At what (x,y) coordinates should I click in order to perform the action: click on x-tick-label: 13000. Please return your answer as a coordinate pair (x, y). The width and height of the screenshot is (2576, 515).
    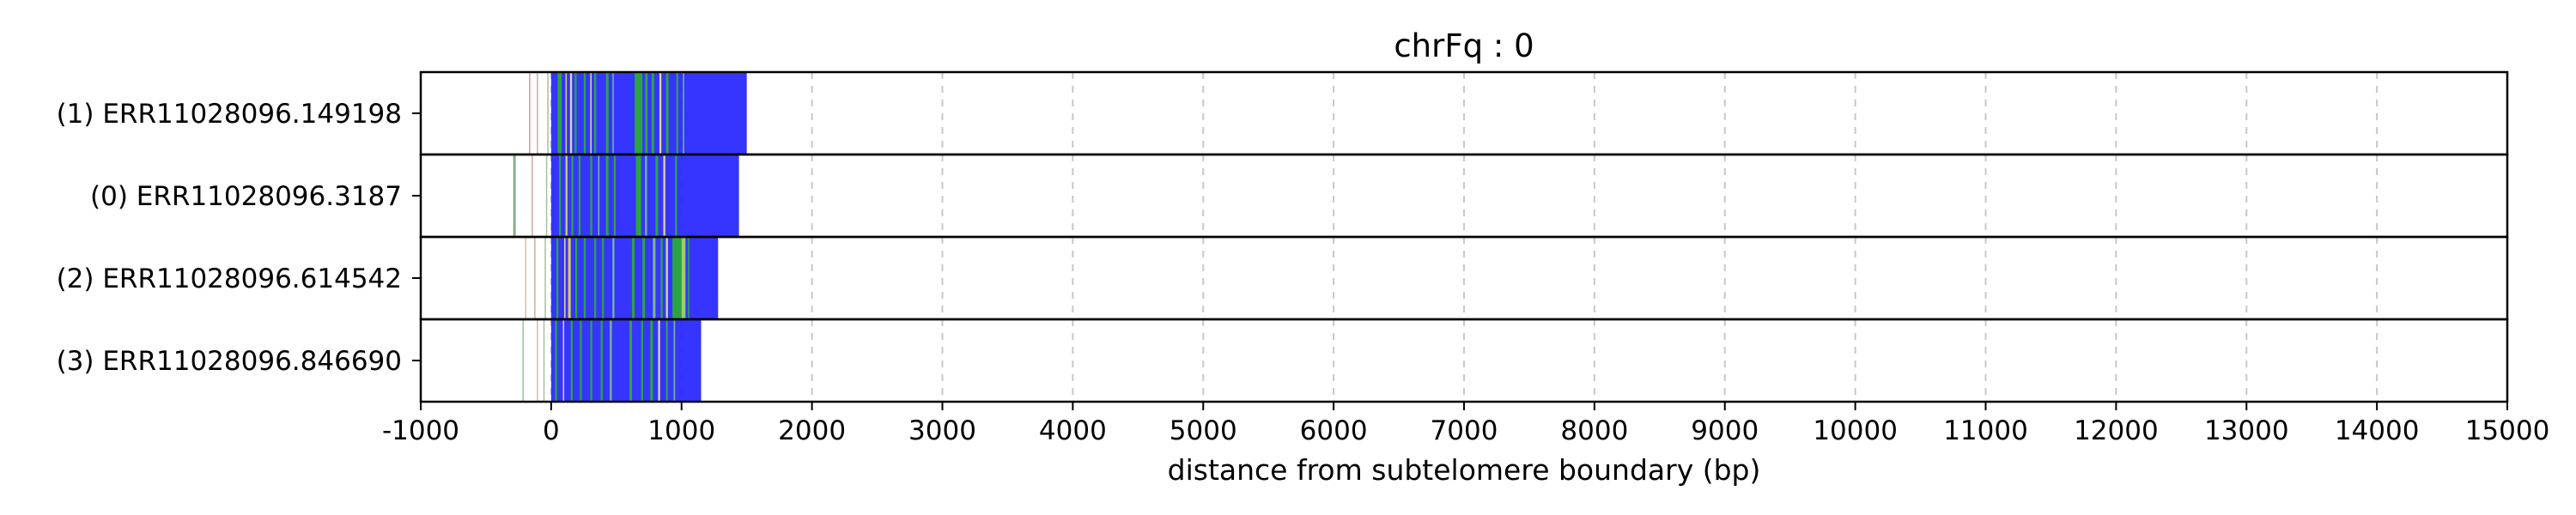
    Looking at the image, I should click on (2246, 430).